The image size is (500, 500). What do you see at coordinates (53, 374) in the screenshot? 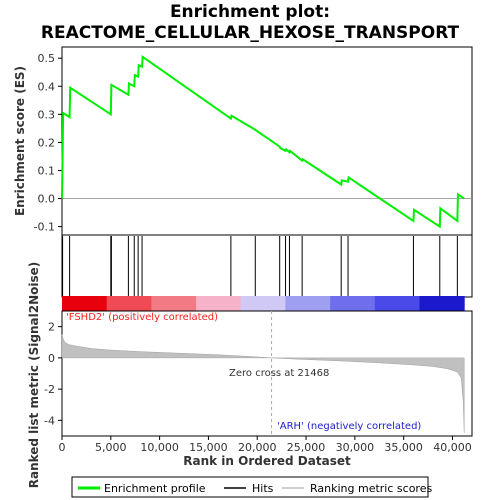
I see `metric-y-axis: -4 -2 0 2` at bounding box center [53, 374].